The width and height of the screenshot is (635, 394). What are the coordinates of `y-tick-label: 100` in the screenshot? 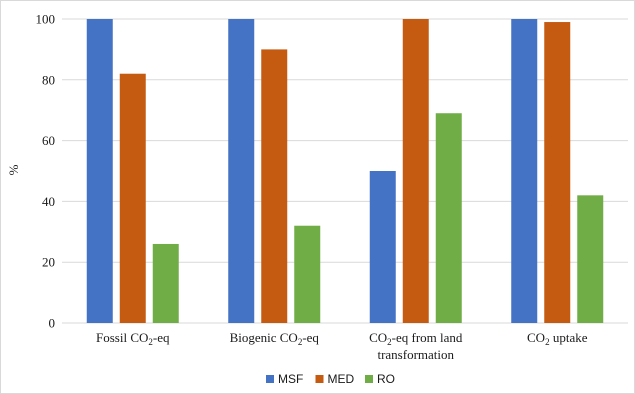 It's located at (46, 19).